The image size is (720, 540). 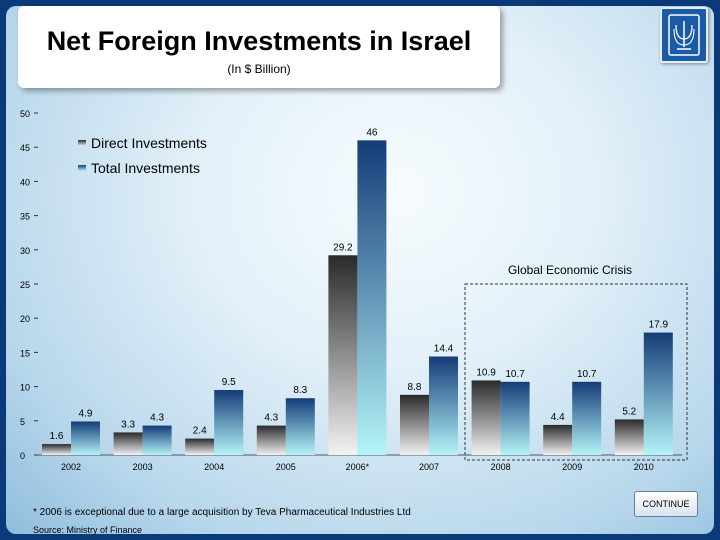 I want to click on x-tick-label: 2005, so click(x=286, y=467).